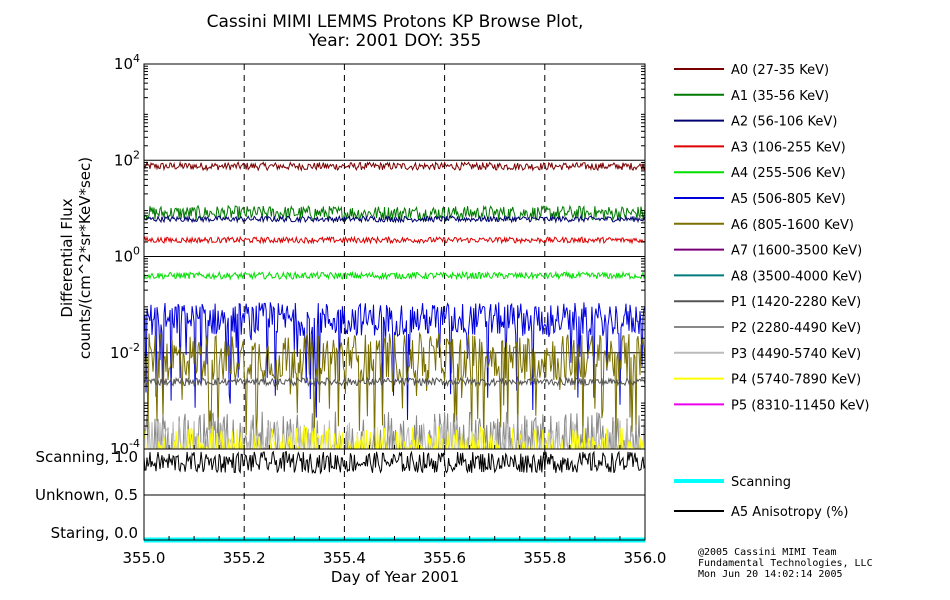 The width and height of the screenshot is (950, 600). Describe the element at coordinates (792, 225) in the screenshot. I see `legend-label: A6 (805-1600 KeV)` at that location.